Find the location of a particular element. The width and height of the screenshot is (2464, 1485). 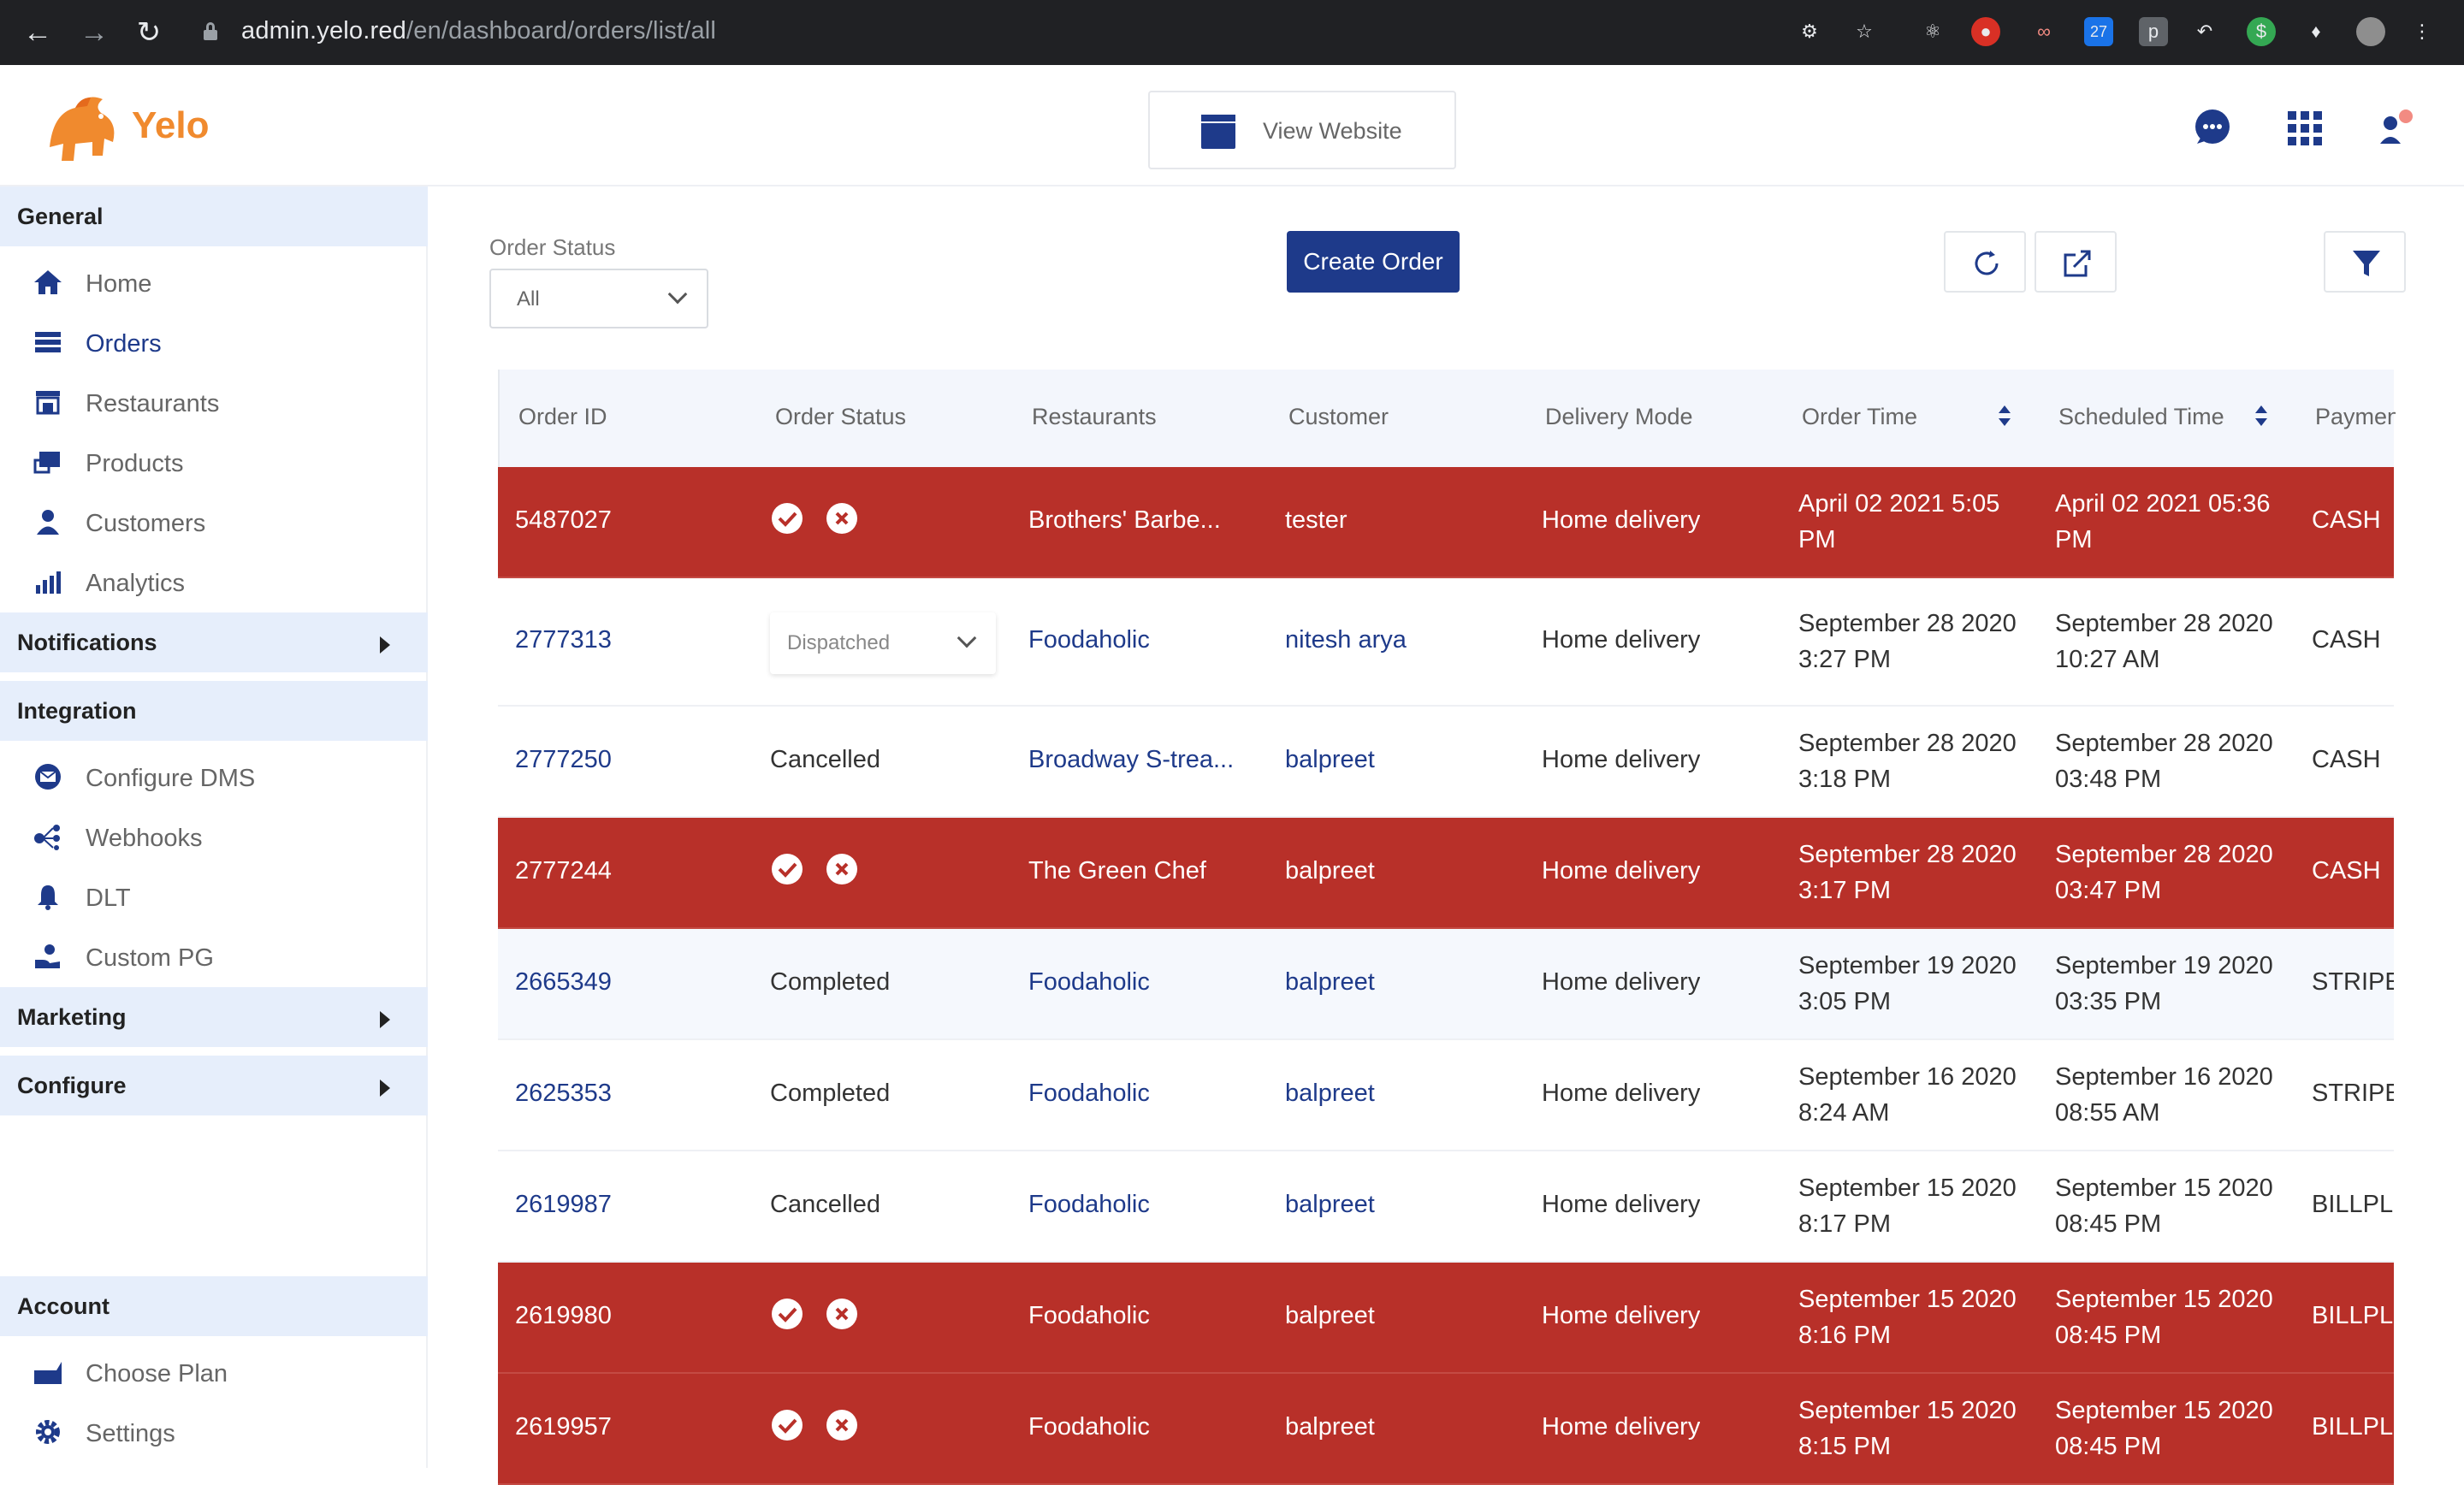

column-header-restaurants: Restaurants is located at coordinates (1094, 417).